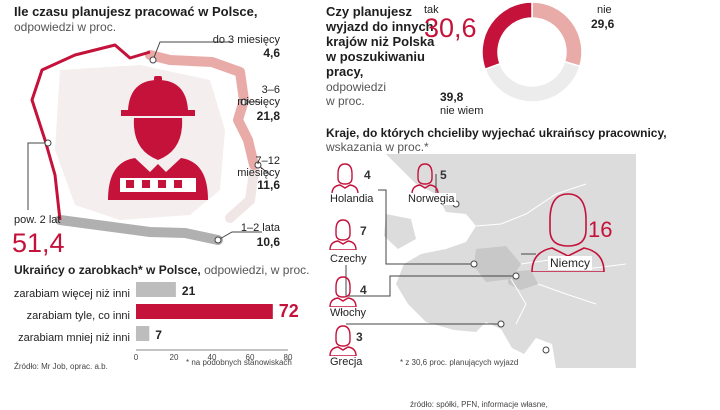 This screenshot has height=410, width=720. I want to click on country-value-grecja: 3, so click(359, 337).